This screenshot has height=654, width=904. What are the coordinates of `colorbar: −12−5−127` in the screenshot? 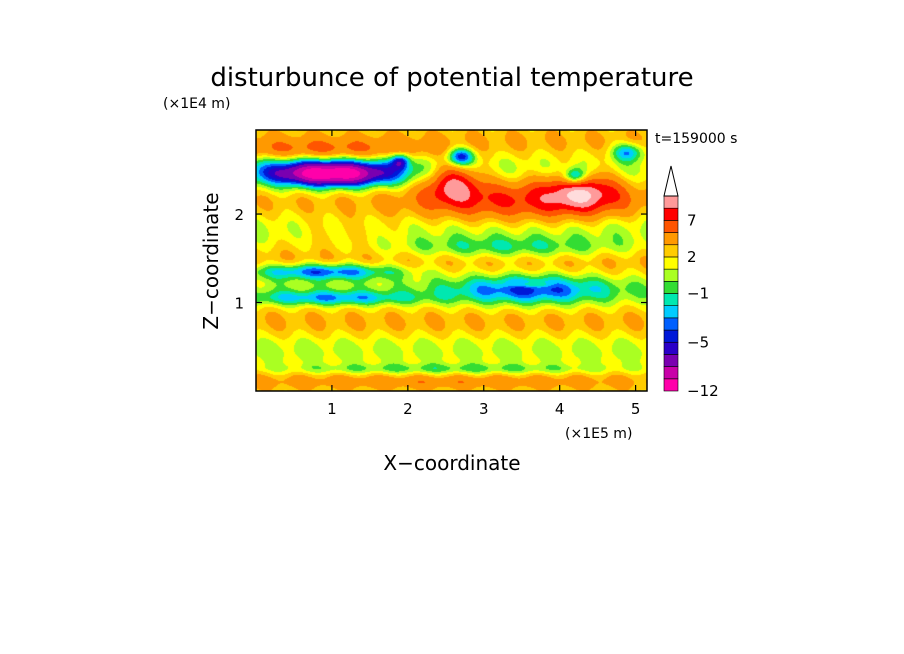 It's located at (691, 282).